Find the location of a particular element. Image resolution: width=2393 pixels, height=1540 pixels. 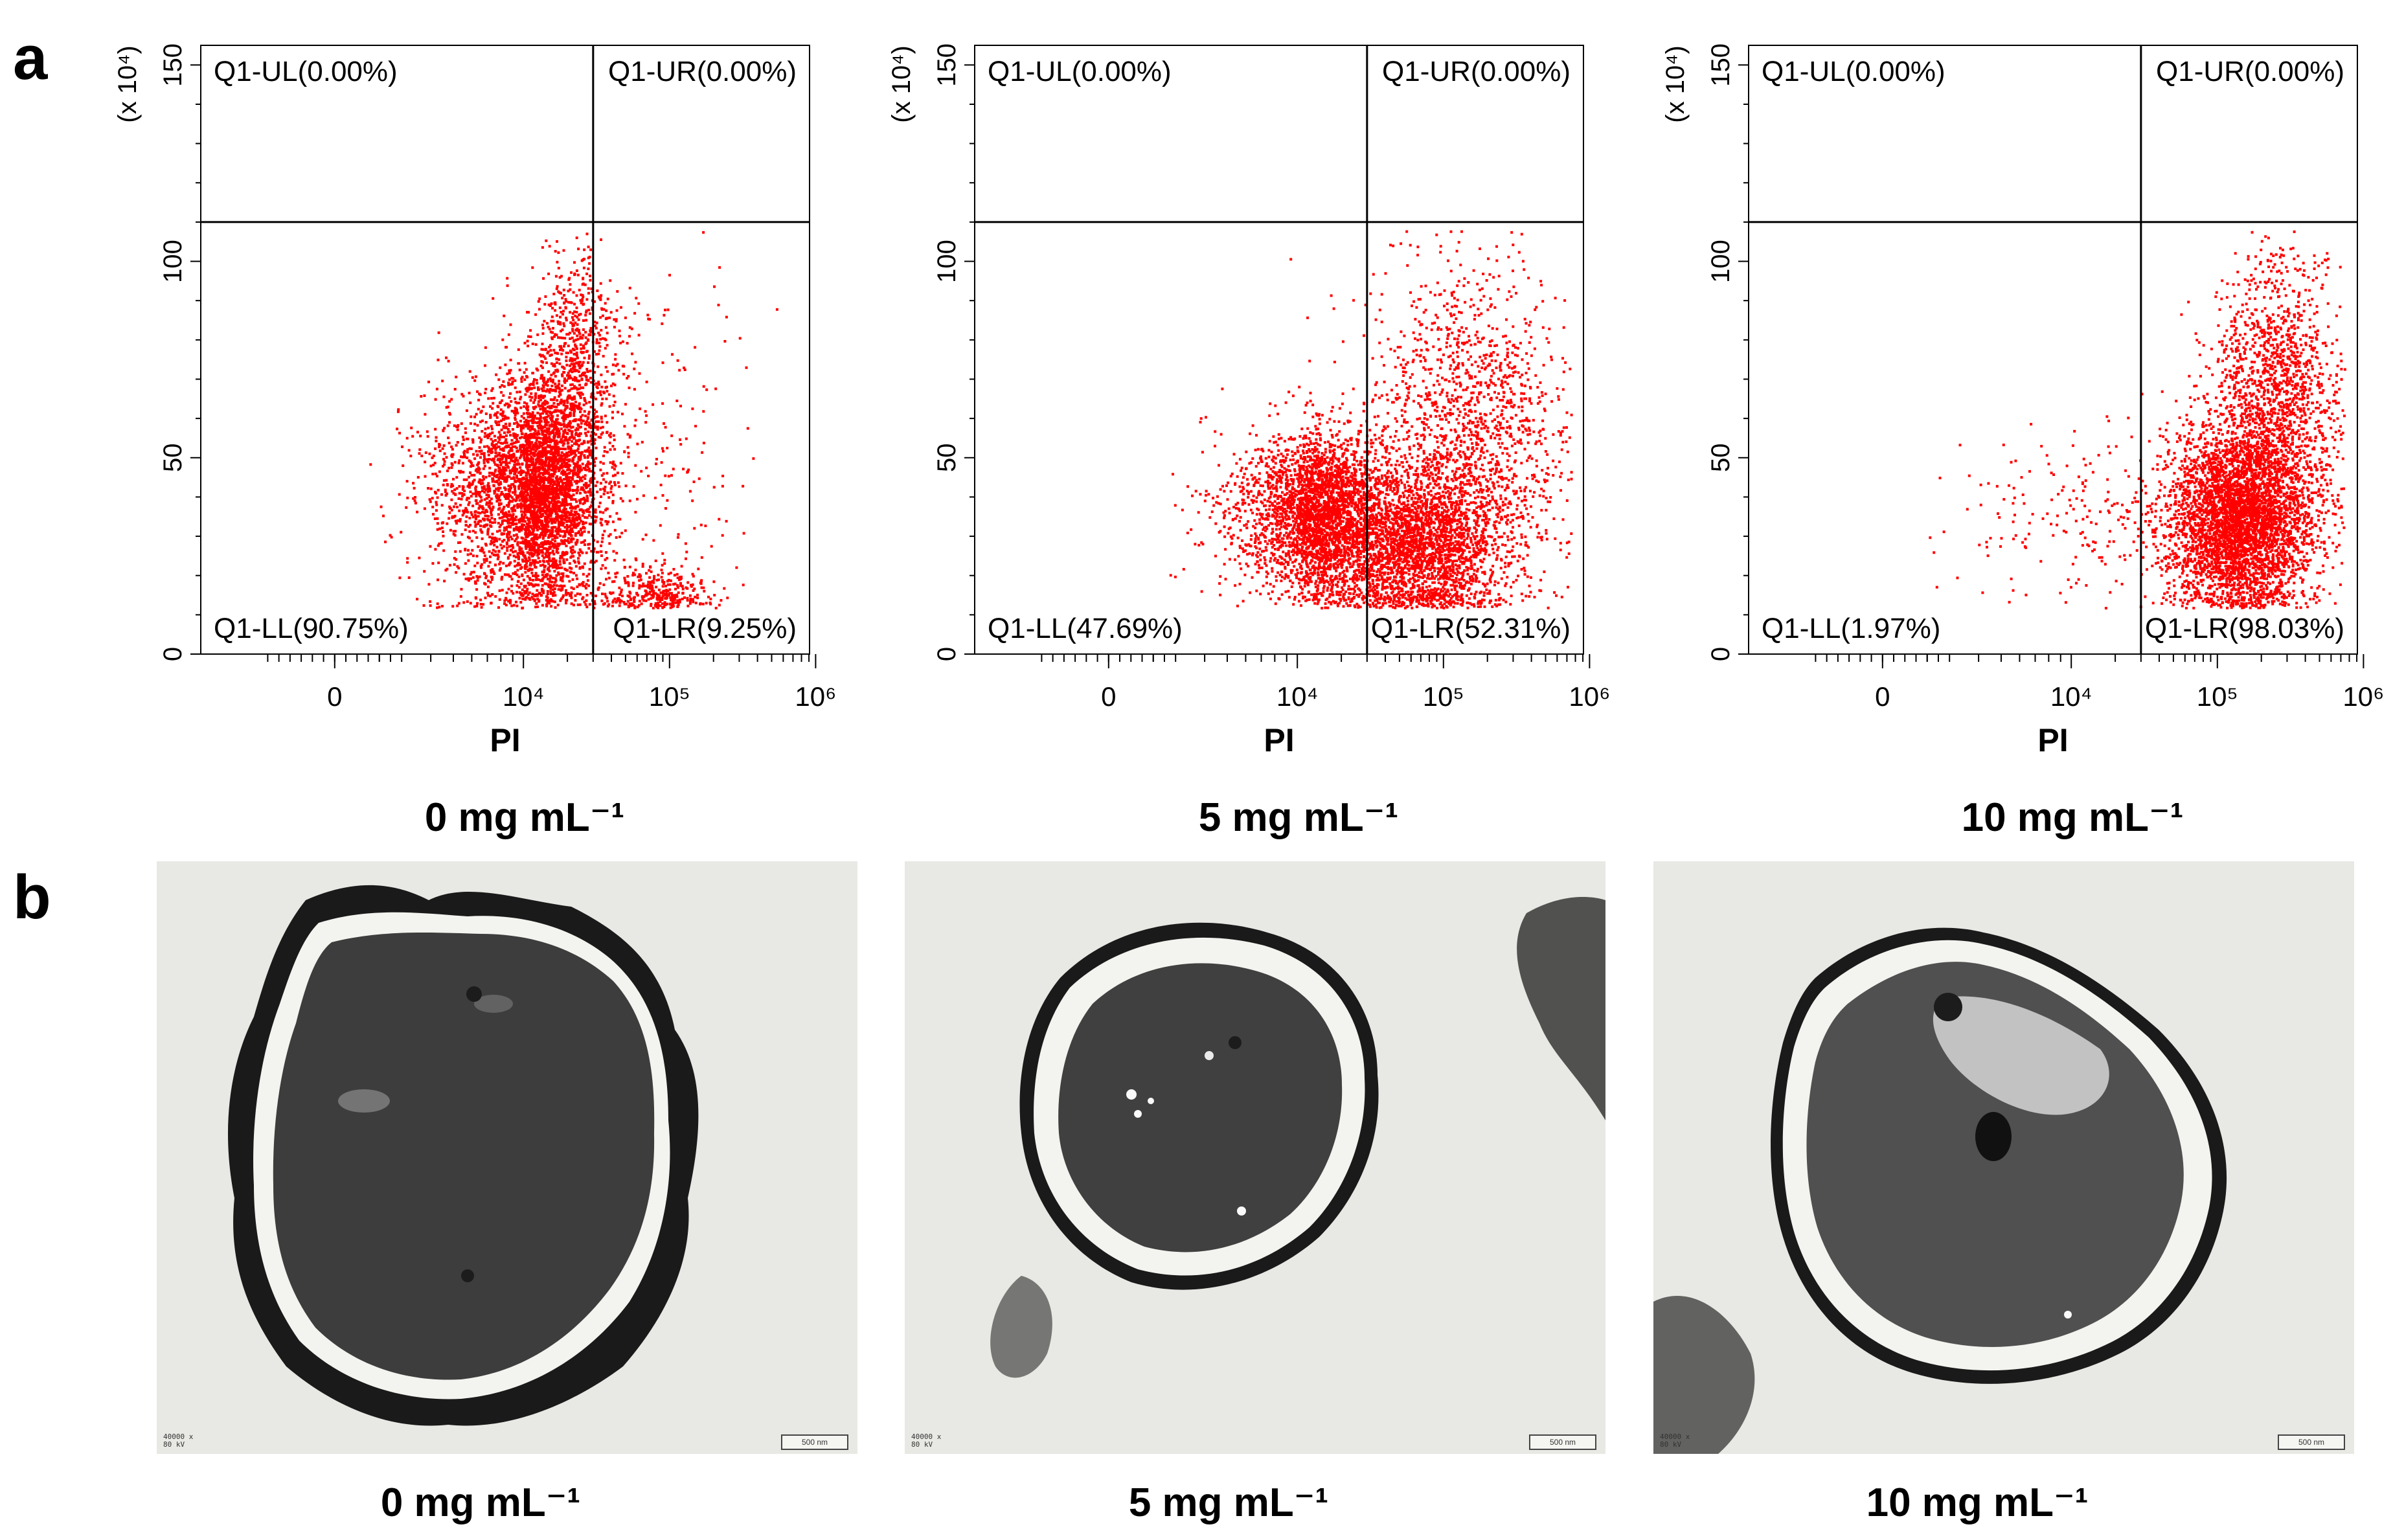

quadrant-label-lower-right: Q1-LR(98.03%) is located at coordinates (2244, 628).